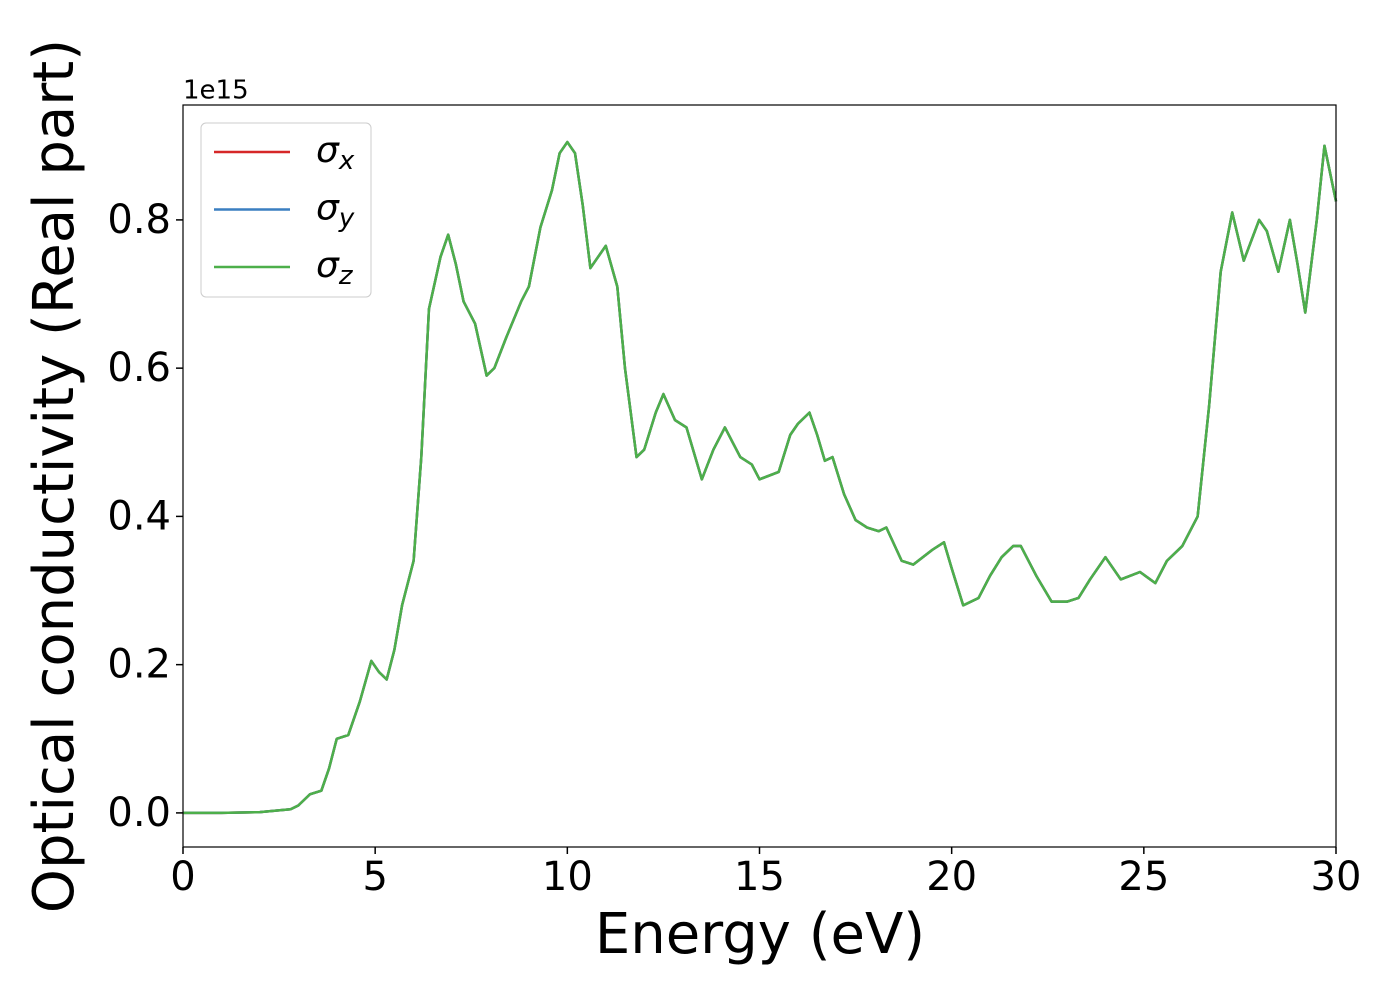  Describe the element at coordinates (760, 934) in the screenshot. I see `x-axis-label: Energy (eV)` at that location.